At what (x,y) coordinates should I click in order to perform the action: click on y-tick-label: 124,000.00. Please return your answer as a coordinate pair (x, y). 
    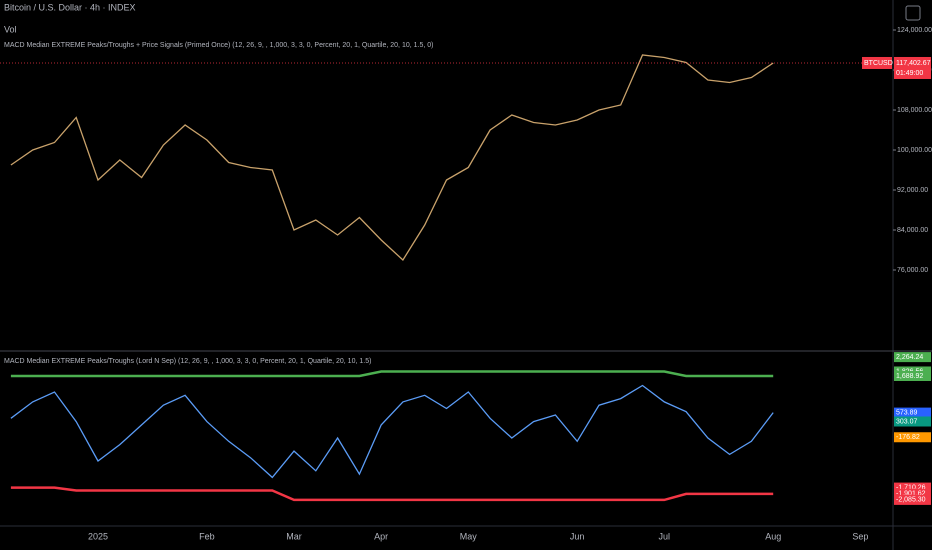
    Looking at the image, I should click on (914, 30).